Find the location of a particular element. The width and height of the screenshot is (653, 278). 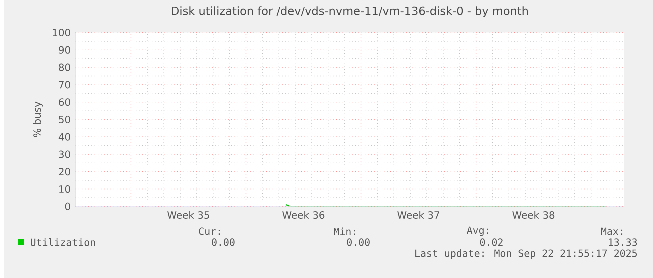

chart-title: Disk utilization for /dev/vds-nvme-11/vm-136-disk-0 - by month is located at coordinates (350, 12).